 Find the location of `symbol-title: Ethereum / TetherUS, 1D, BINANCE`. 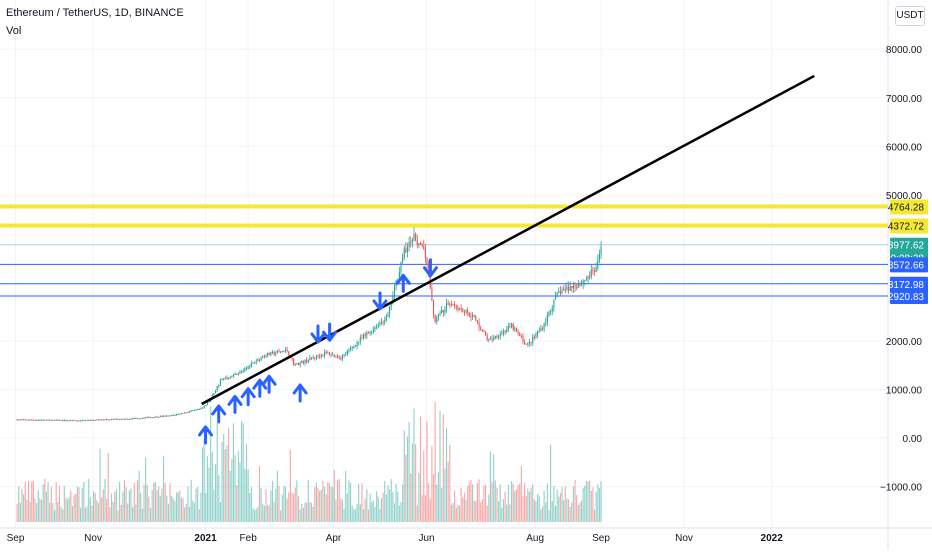

symbol-title: Ethereum / TetherUS, 1D, BINANCE is located at coordinates (95, 13).